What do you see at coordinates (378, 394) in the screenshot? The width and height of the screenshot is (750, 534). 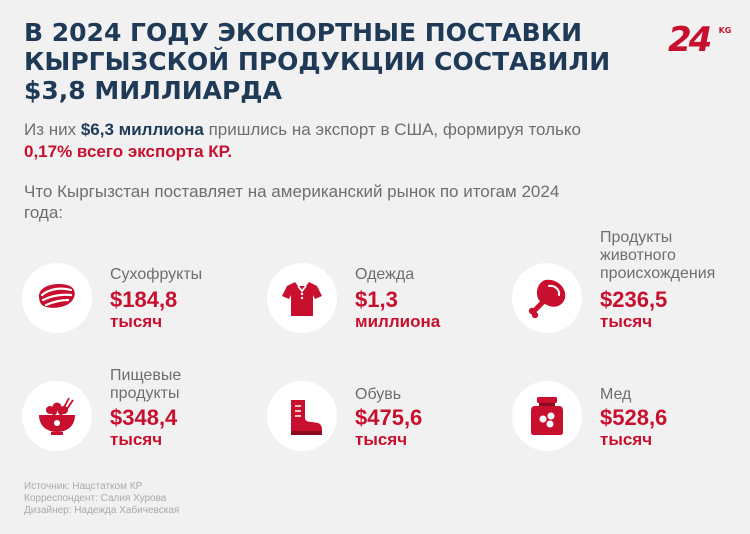 I see `item-label: Обувь` at bounding box center [378, 394].